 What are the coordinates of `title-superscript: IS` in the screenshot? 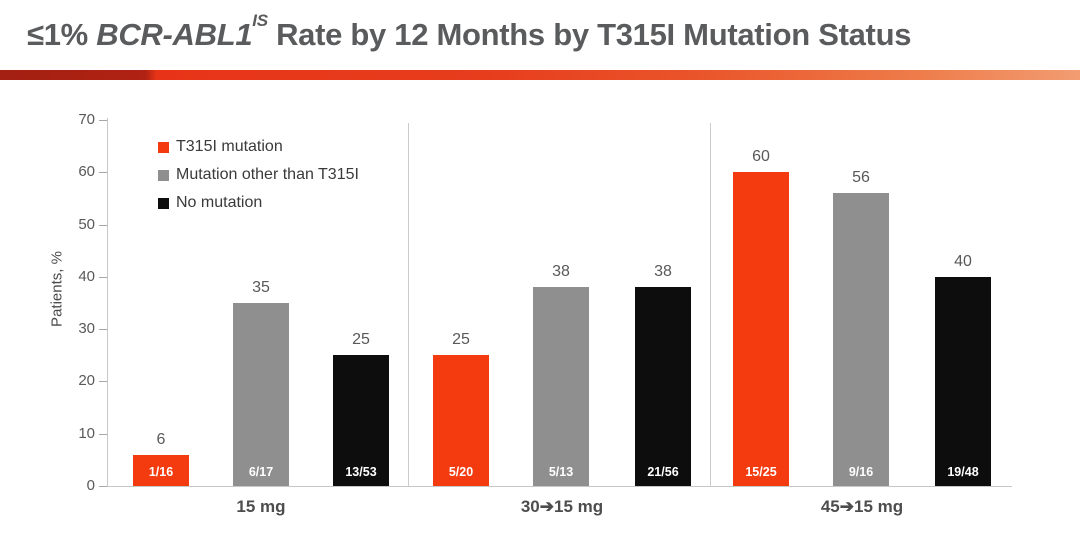 It's located at (260, 20).